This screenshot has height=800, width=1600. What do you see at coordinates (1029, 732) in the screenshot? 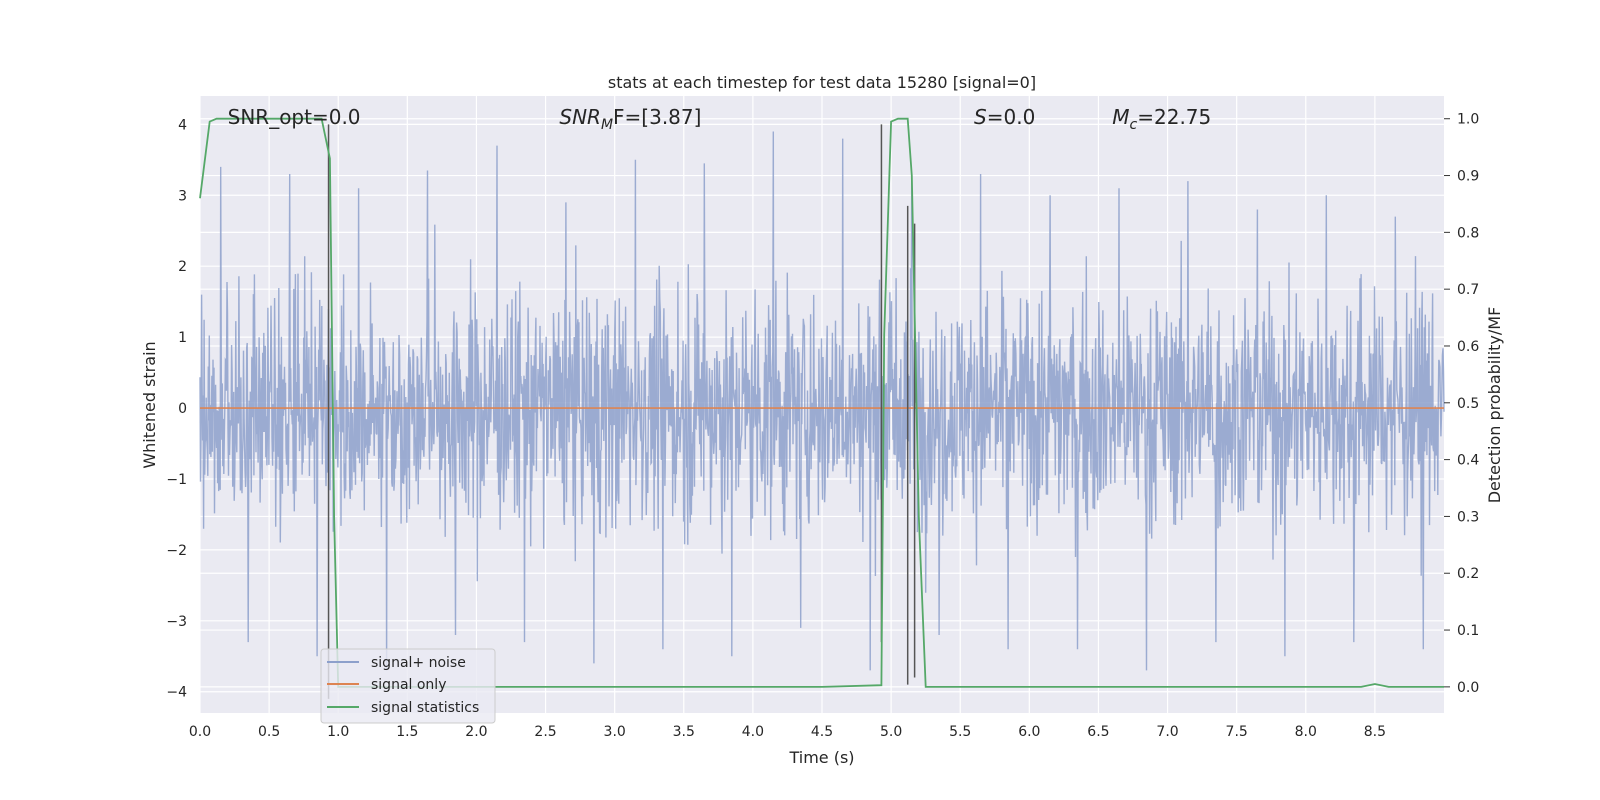
I see `x-tick-label: 6.0` at bounding box center [1029, 732].